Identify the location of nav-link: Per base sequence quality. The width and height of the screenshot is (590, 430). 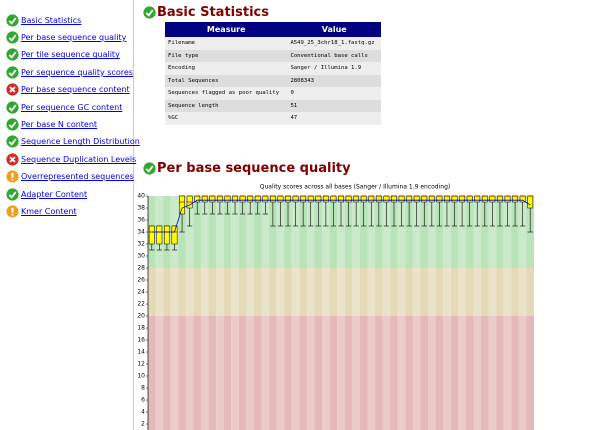
(74, 37).